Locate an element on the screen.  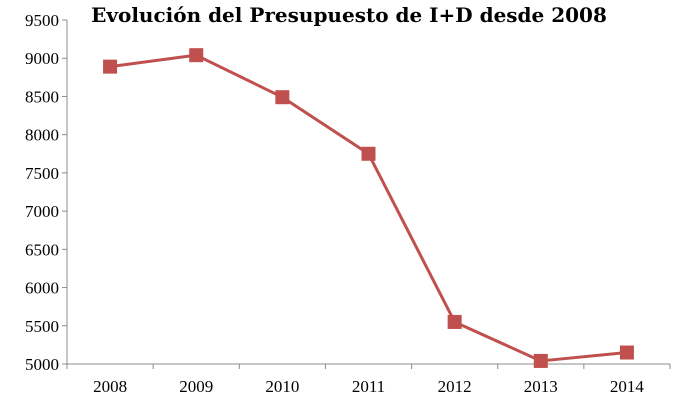
y-tick-label: 9000 is located at coordinates (42, 58).